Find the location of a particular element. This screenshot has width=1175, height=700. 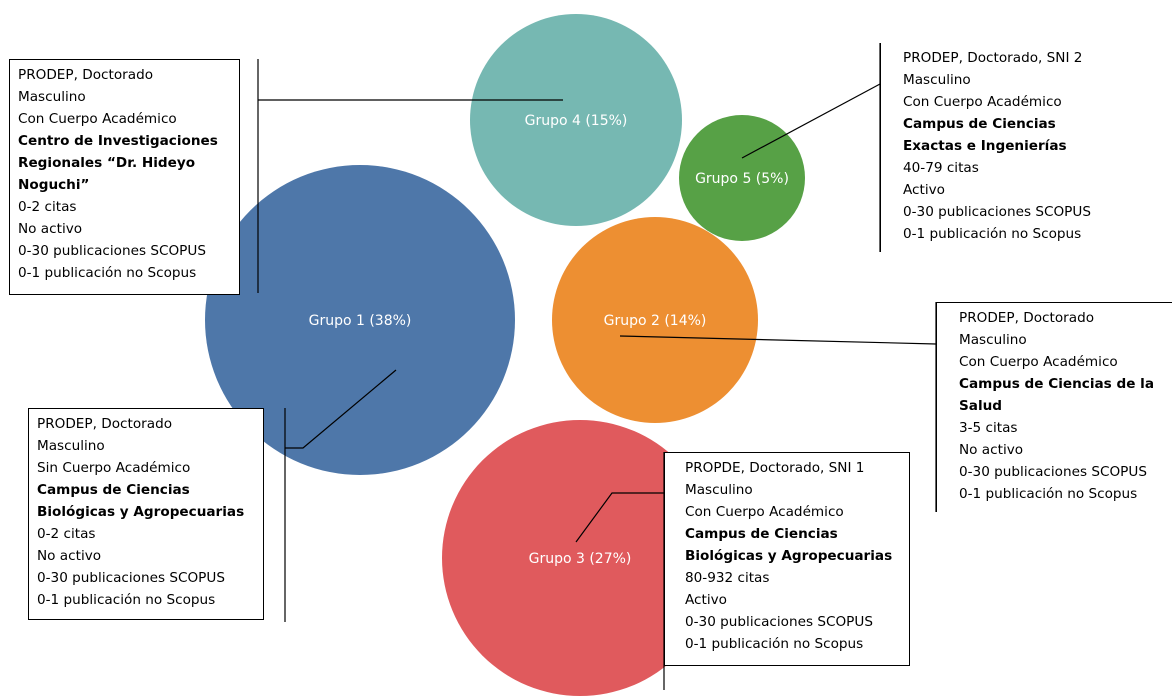

annotation-line: Campus de Ciencias de la Salud is located at coordinates (1056, 395).